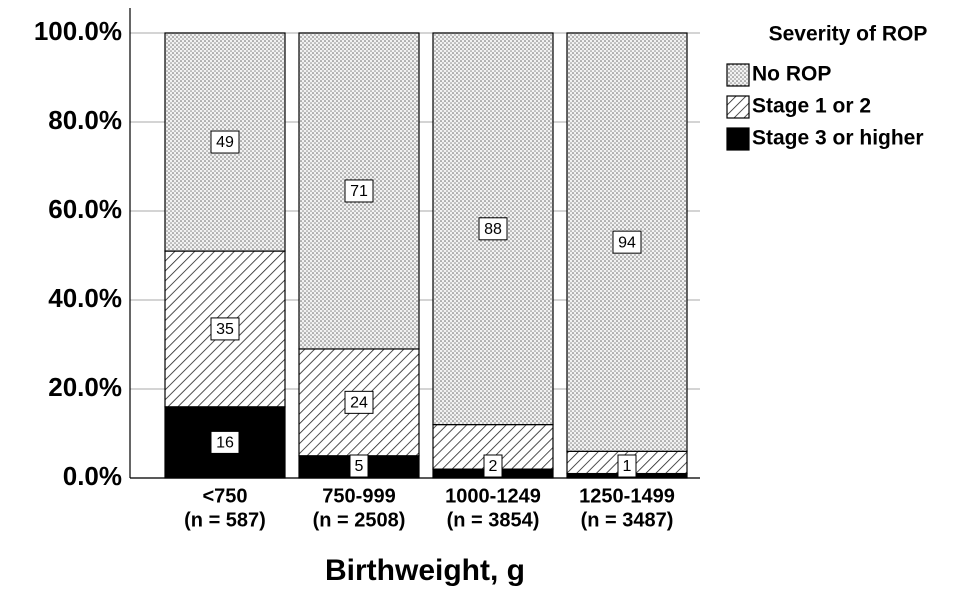 The image size is (976, 590). I want to click on x-tick-label: <750, so click(224, 496).